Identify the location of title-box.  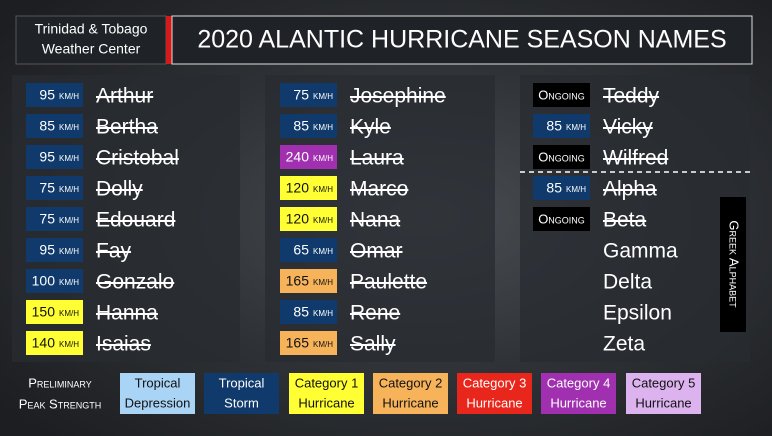
(462, 40).